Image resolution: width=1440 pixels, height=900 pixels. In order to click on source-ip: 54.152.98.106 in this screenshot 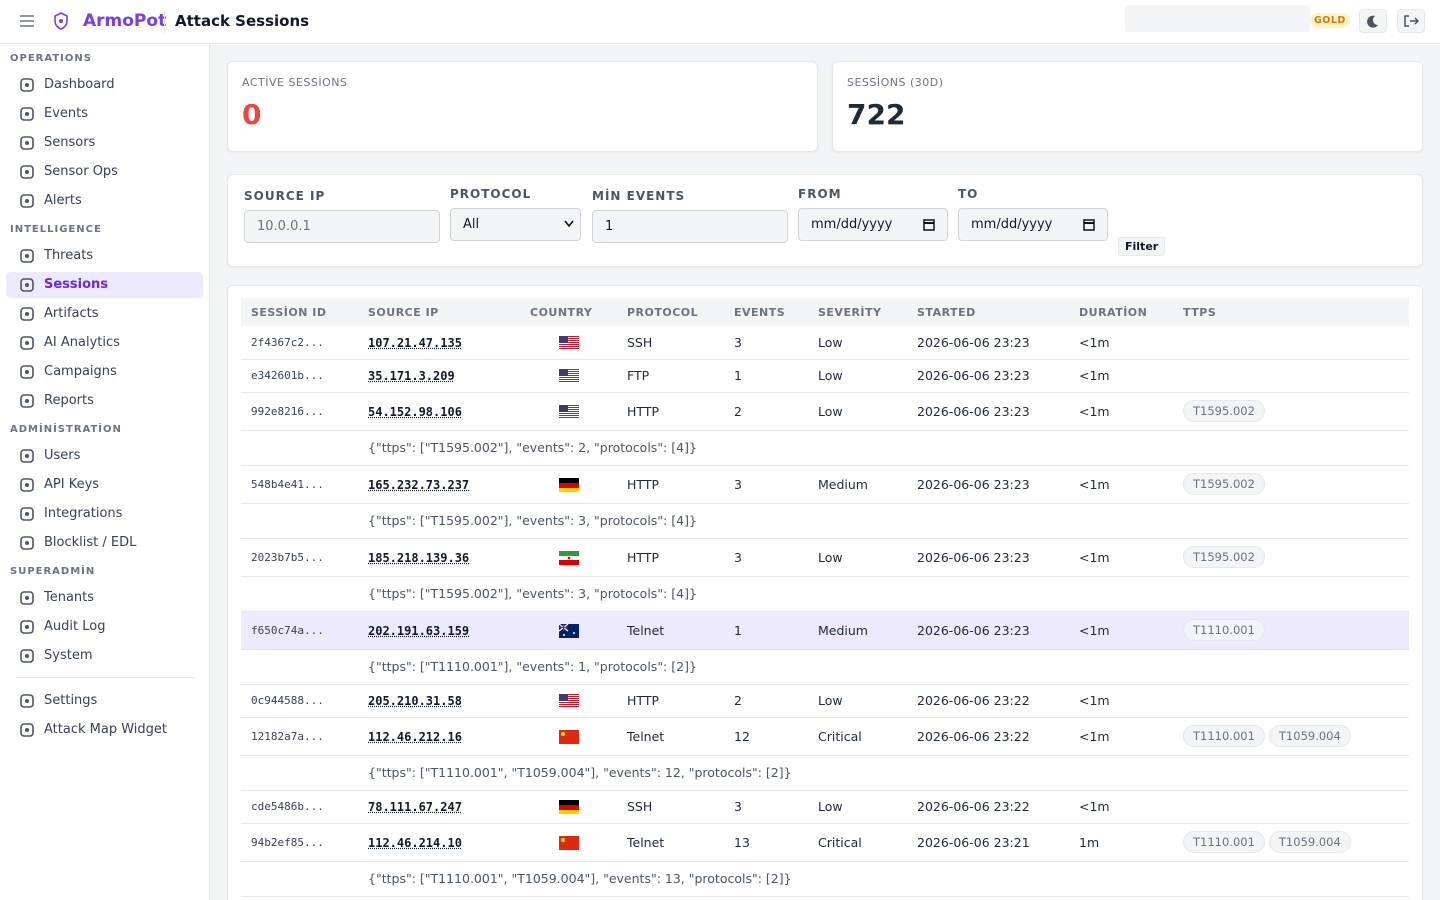, I will do `click(415, 412)`.